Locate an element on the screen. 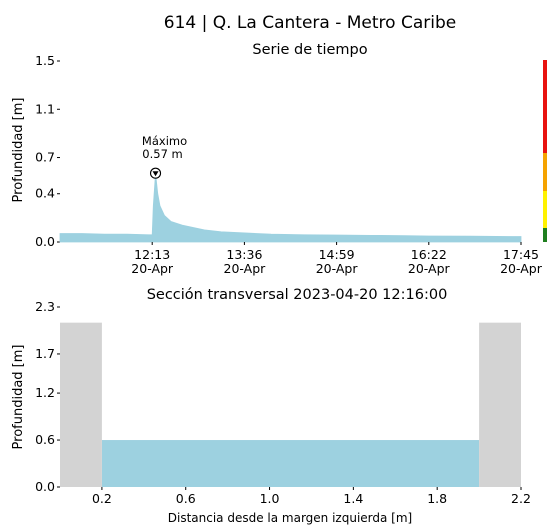 Image resolution: width=547 pixels, height=529 pixels. y-tick-label: 0.7 is located at coordinates (45, 157).